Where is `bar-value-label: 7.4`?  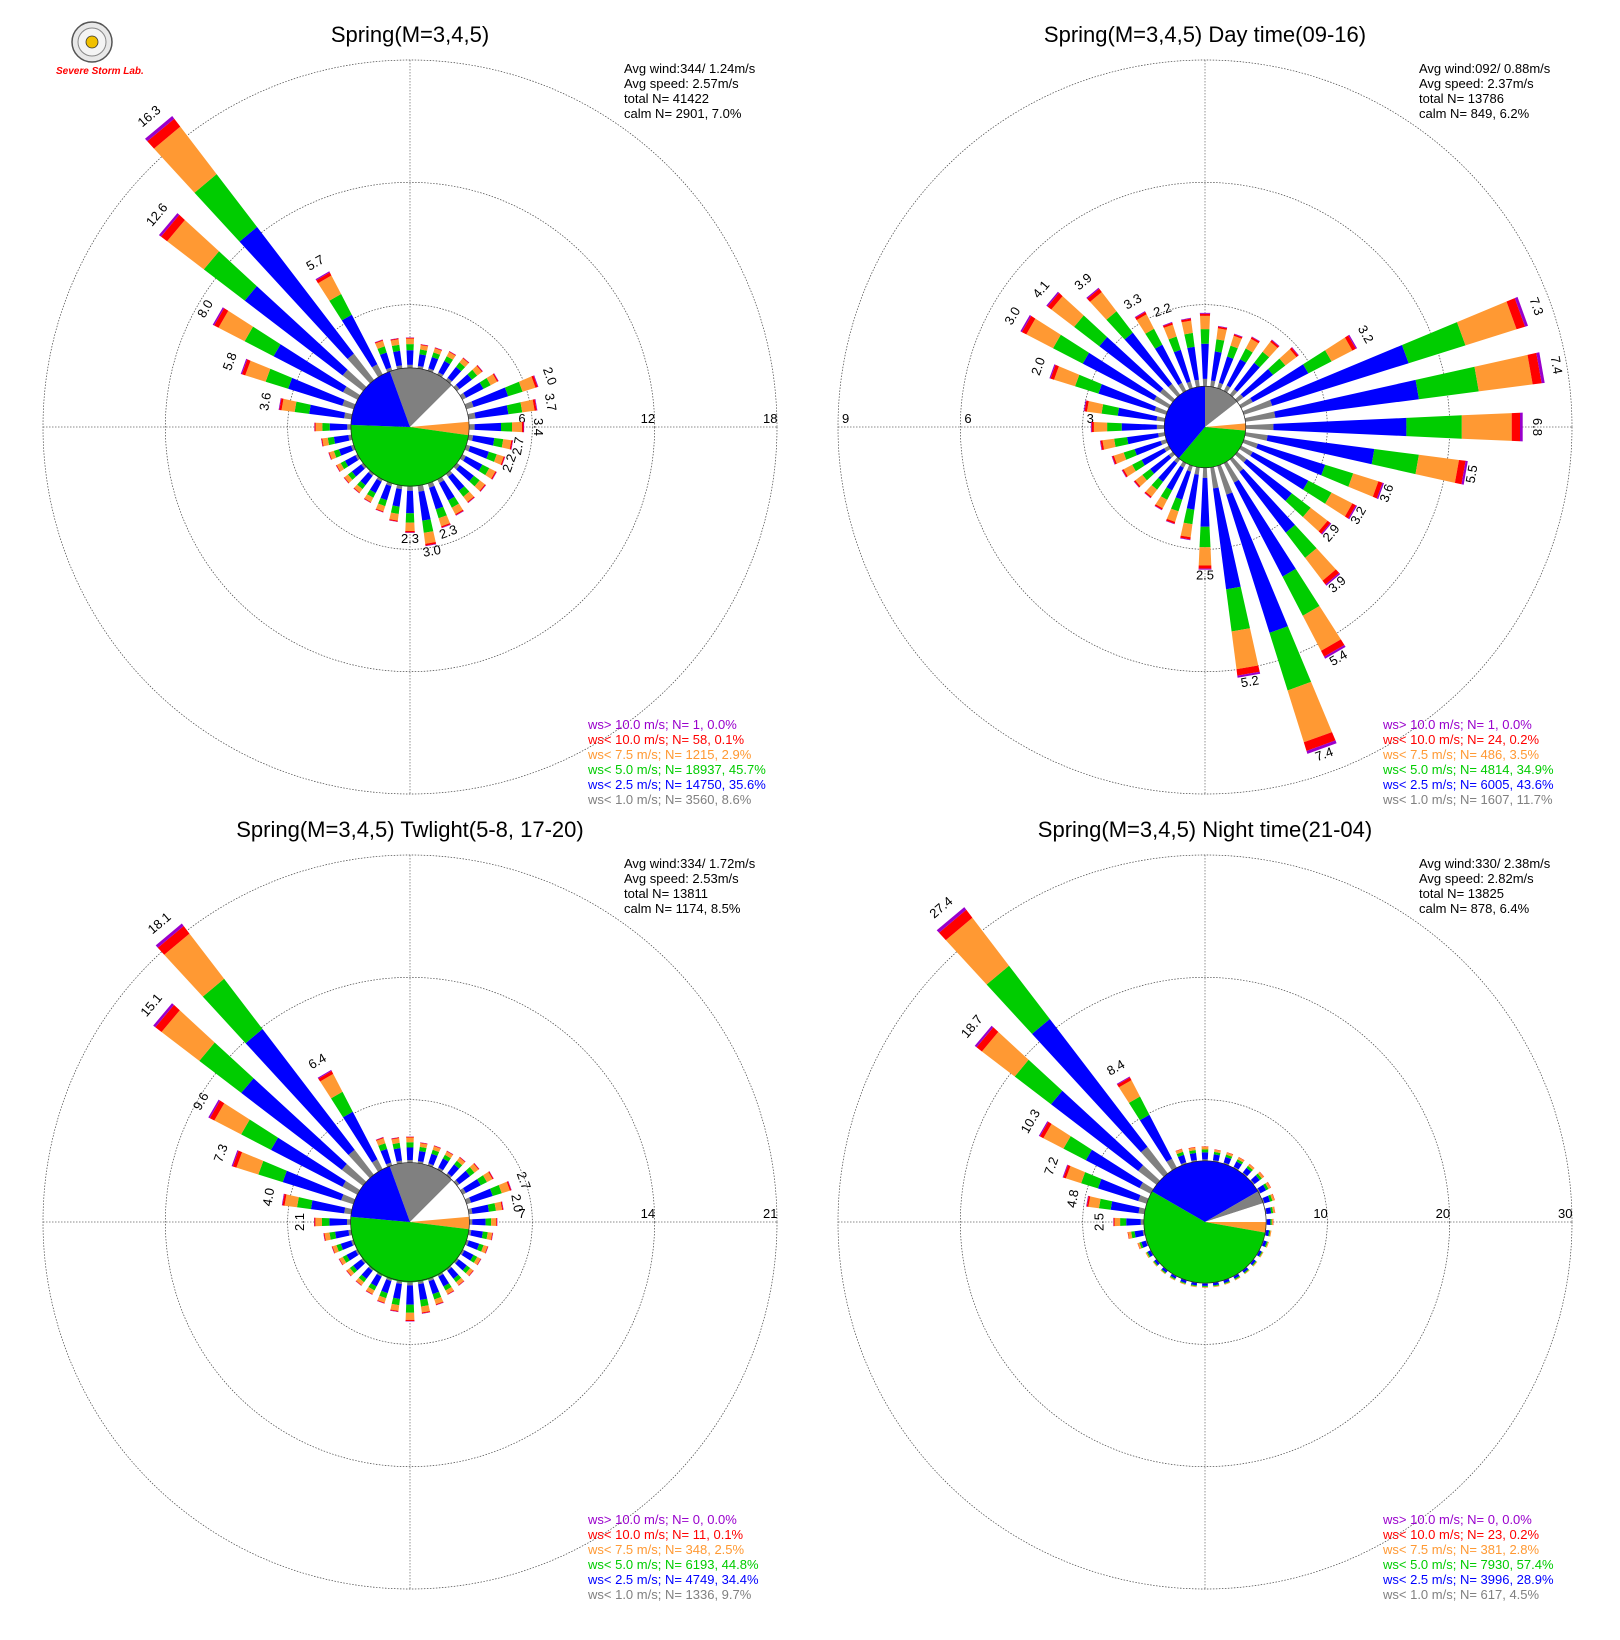 bar-value-label: 7.4 is located at coordinates (1324, 754).